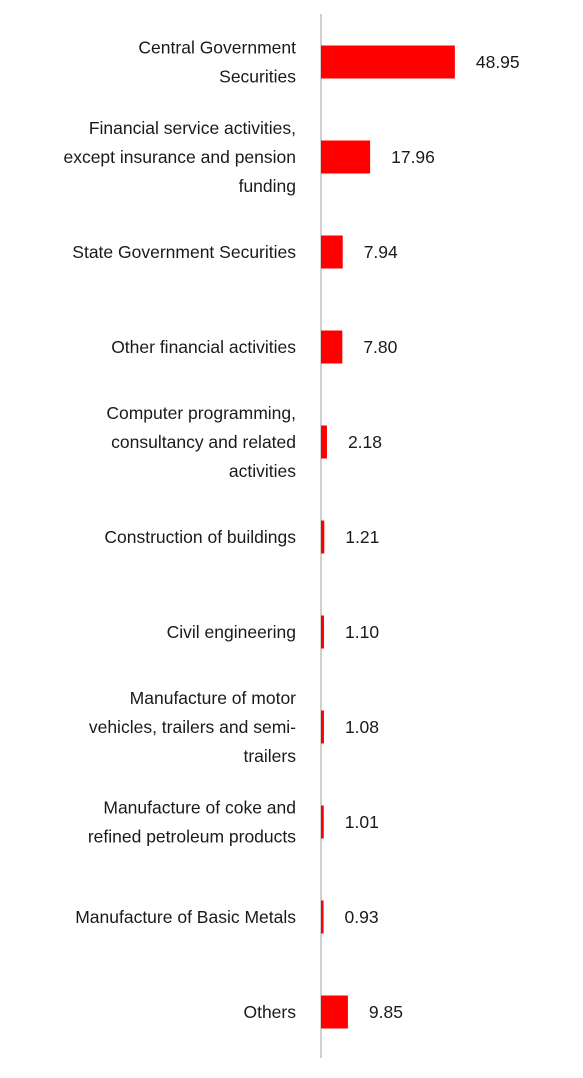 This screenshot has height=1078, width=583. I want to click on category-label: State Government Securities, so click(184, 252).